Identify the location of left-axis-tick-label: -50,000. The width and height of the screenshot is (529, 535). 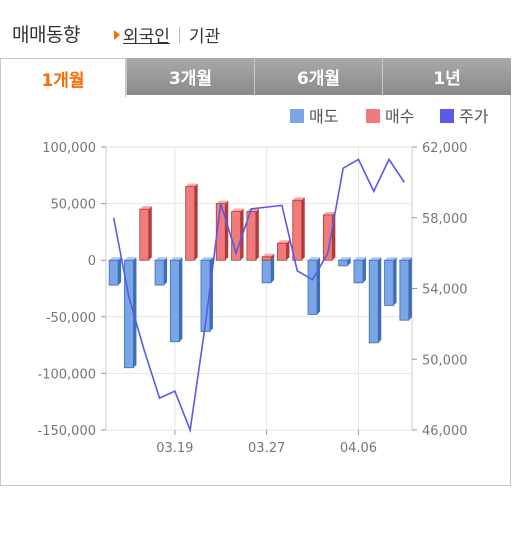
(71, 318).